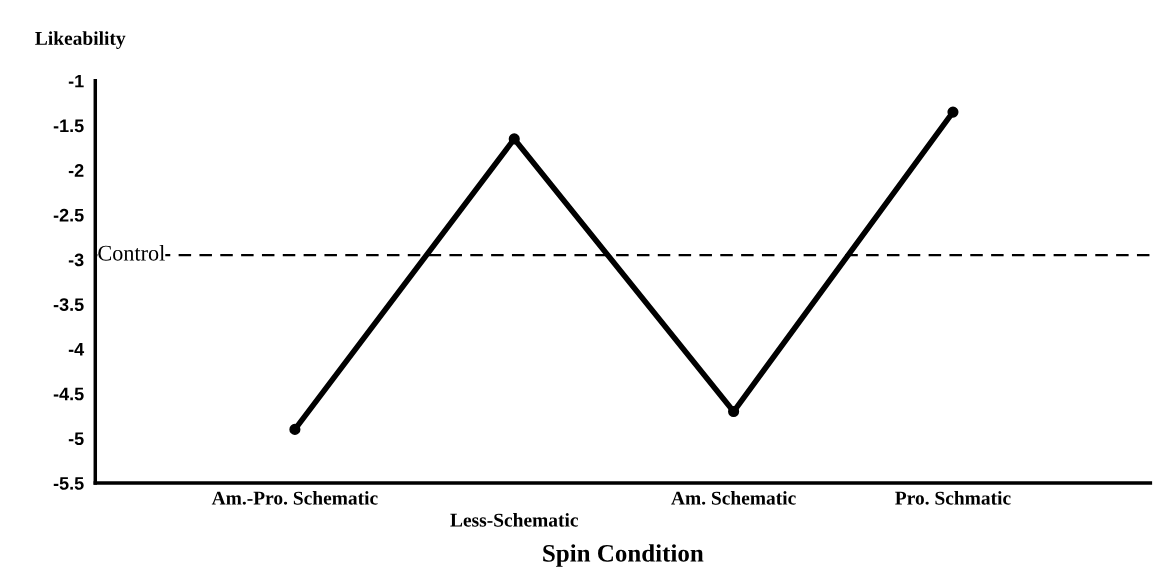  What do you see at coordinates (68, 394) in the screenshot?
I see `y-tick-label: -4.5` at bounding box center [68, 394].